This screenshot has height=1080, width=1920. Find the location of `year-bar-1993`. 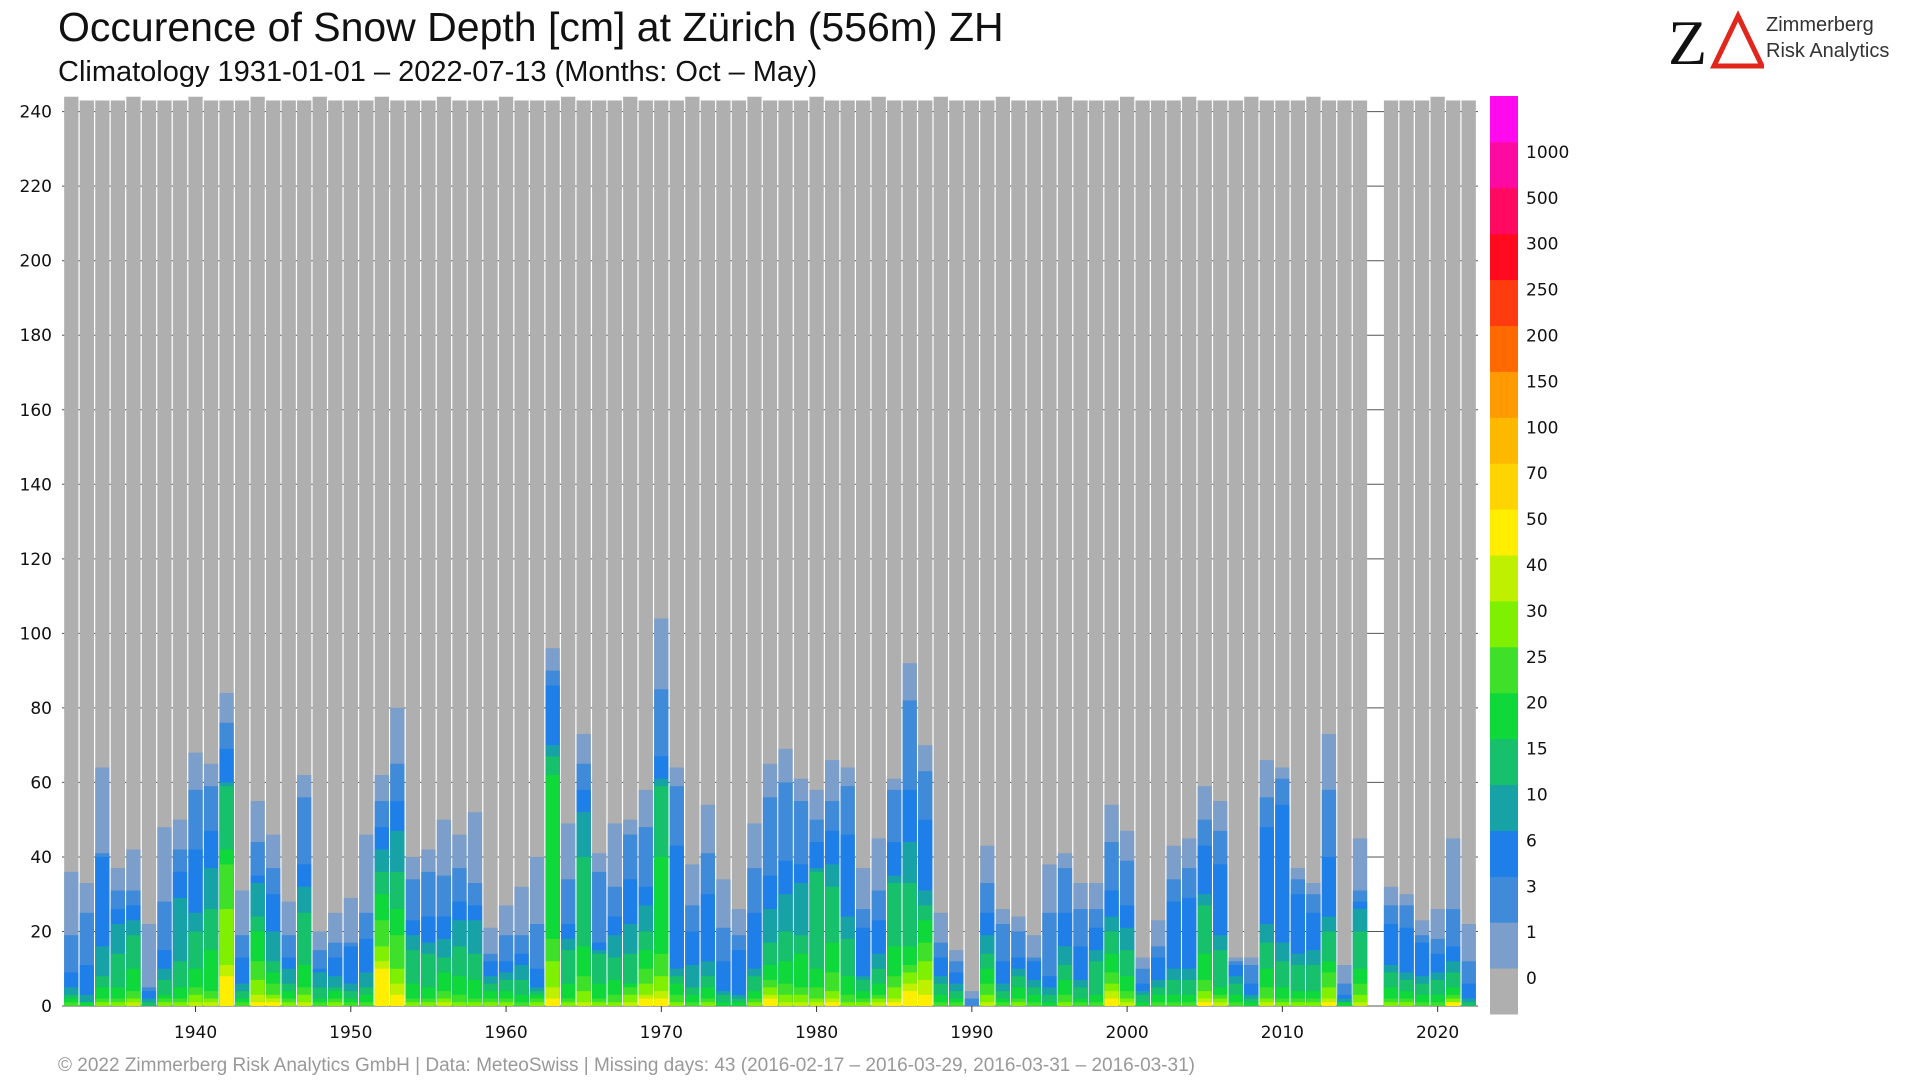

year-bar-1993 is located at coordinates (1018, 553).